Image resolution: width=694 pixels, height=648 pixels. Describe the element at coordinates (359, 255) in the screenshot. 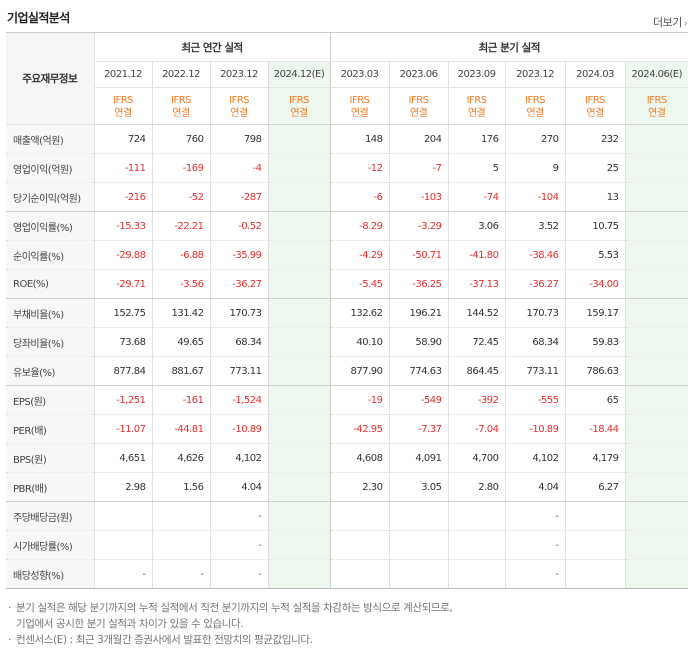

I see `table-cell: -4.29` at that location.